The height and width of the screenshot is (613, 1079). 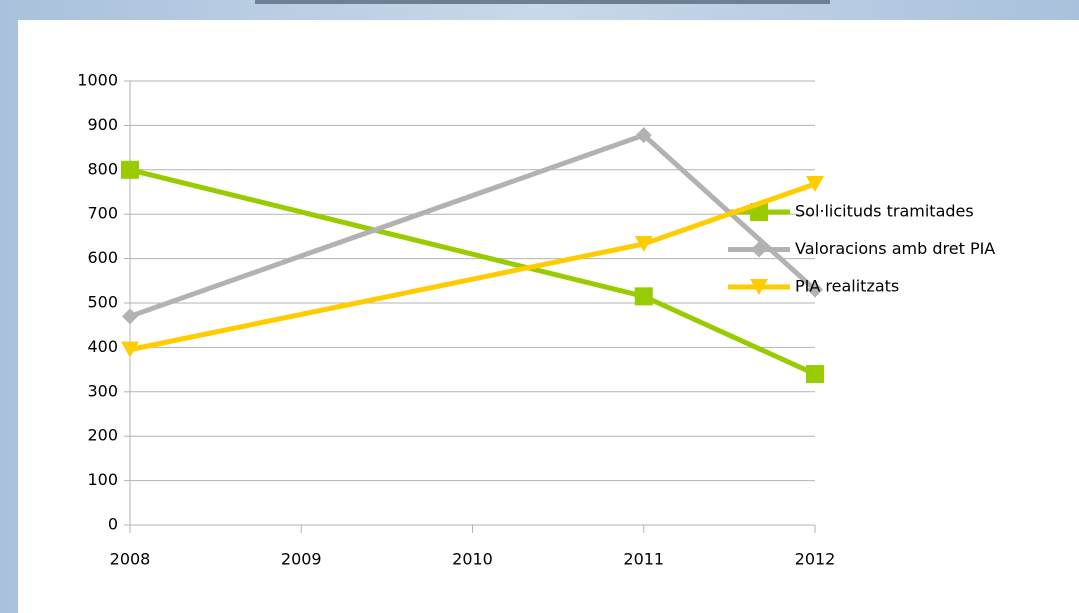 What do you see at coordinates (102, 435) in the screenshot?
I see `y-tick-label: 200` at bounding box center [102, 435].